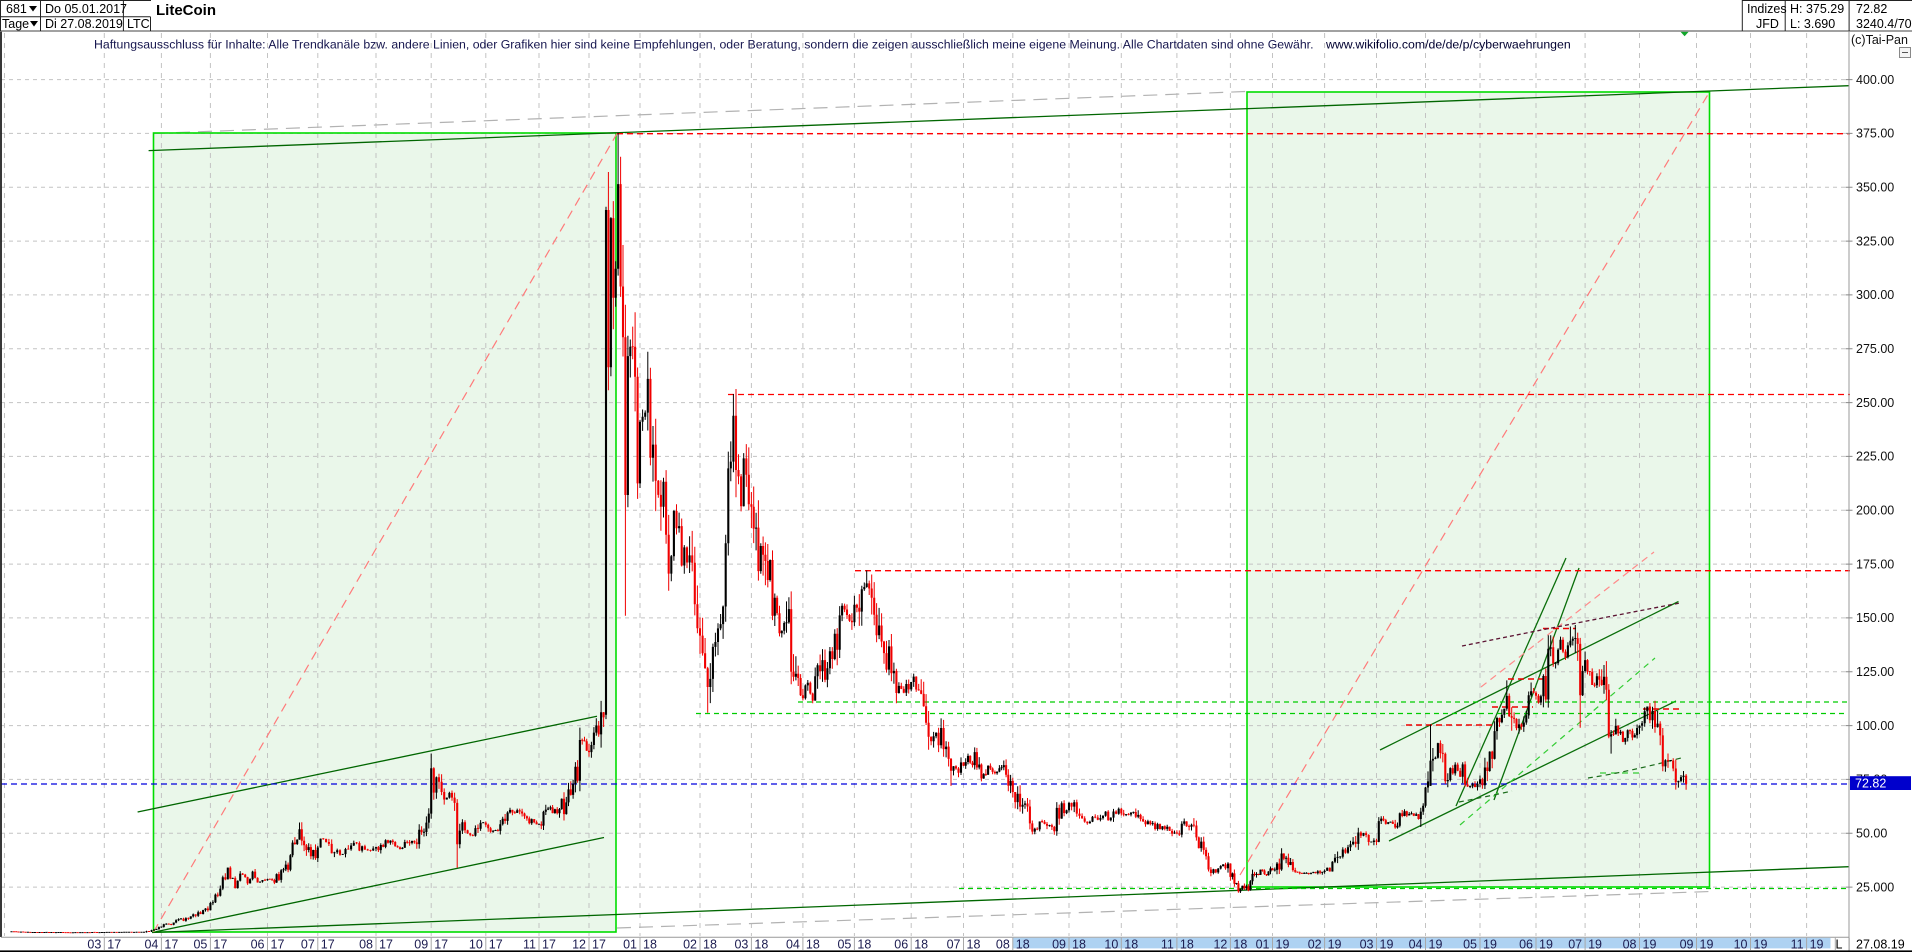 Image resolution: width=1912 pixels, height=952 pixels. Describe the element at coordinates (84, 24) in the screenshot. I see `svg-text: Di 27.08.2019` at that location.